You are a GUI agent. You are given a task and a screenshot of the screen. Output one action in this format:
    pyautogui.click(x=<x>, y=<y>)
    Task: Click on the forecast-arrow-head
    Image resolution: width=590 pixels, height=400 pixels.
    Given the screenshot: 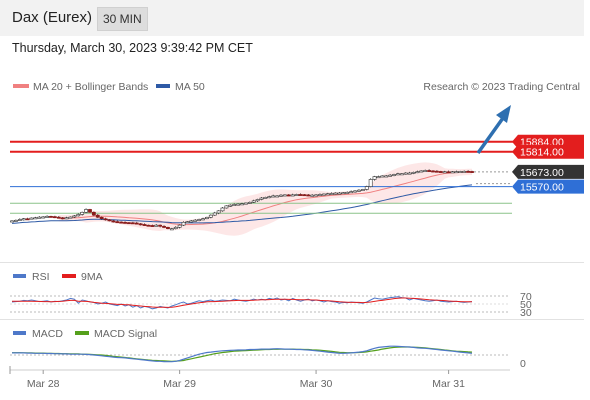 What is the action you would take?
    pyautogui.click(x=503, y=114)
    